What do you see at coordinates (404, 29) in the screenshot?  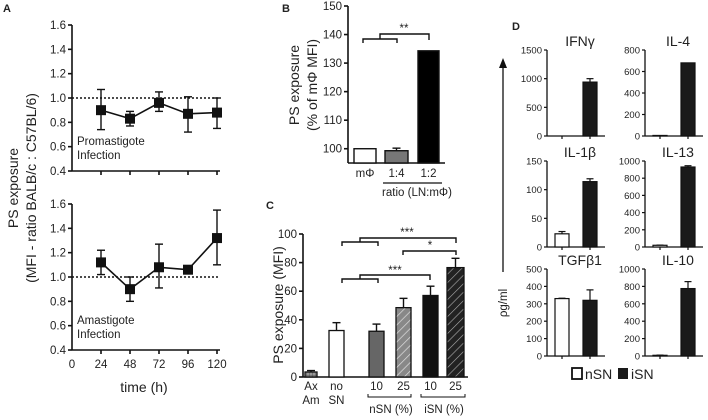 I see `significance-label: **` at bounding box center [404, 29].